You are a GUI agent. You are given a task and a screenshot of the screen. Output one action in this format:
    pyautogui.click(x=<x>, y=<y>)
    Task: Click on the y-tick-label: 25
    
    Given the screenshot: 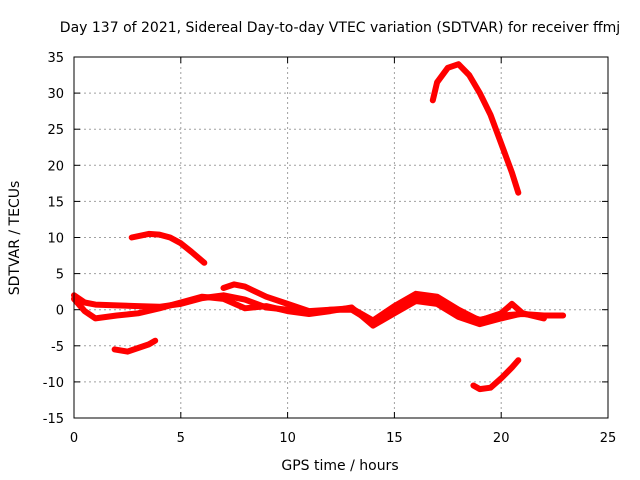 What is the action you would take?
    pyautogui.click(x=55, y=130)
    